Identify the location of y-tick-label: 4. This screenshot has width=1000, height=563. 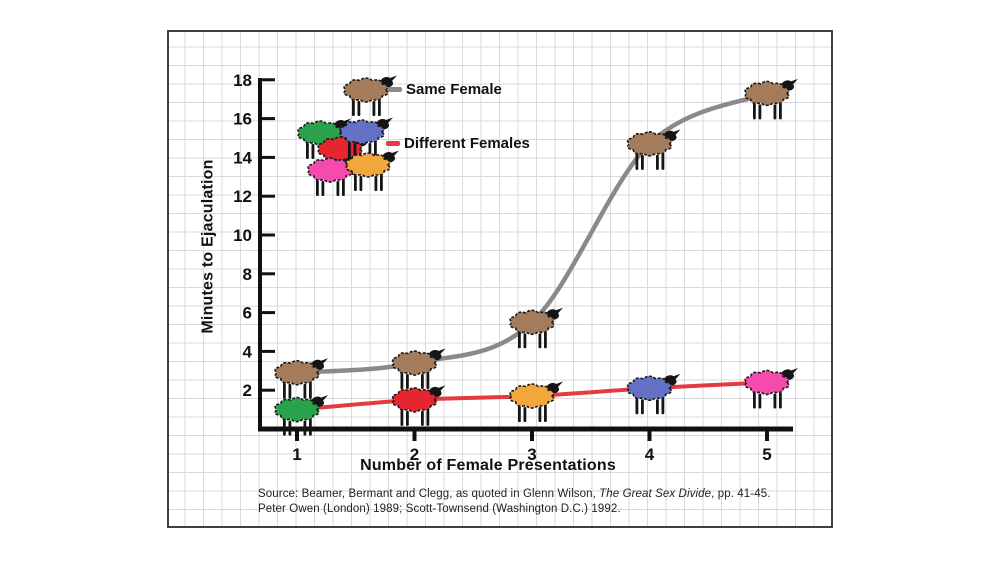
(248, 351).